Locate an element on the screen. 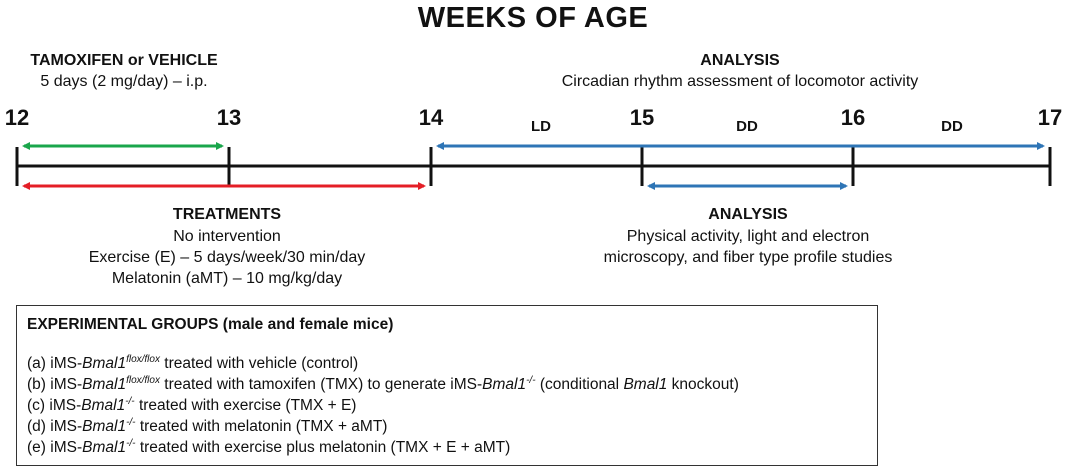 The width and height of the screenshot is (1067, 475). group-description: treated with melatonin (TMX + aMT) is located at coordinates (261, 426).